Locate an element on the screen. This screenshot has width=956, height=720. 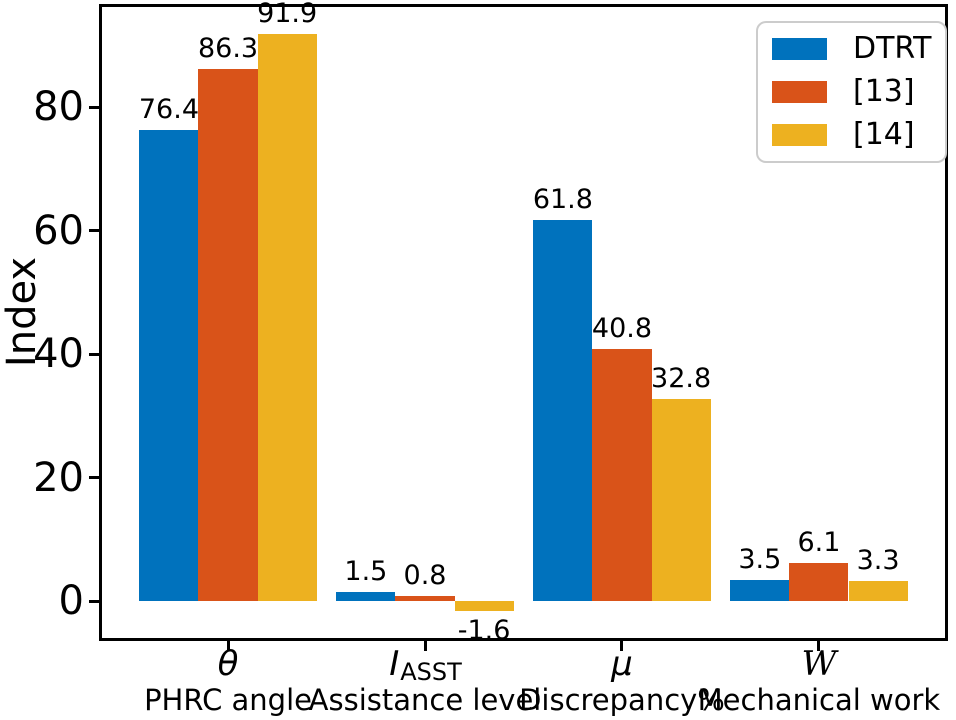
x-category-label: Mechanical work is located at coordinates (819, 700).